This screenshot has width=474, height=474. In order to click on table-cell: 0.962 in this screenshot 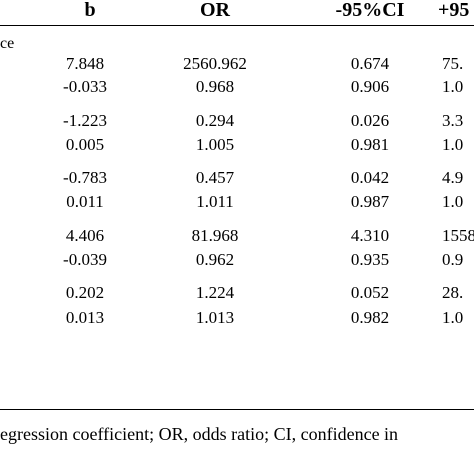, I will do `click(215, 259)`.